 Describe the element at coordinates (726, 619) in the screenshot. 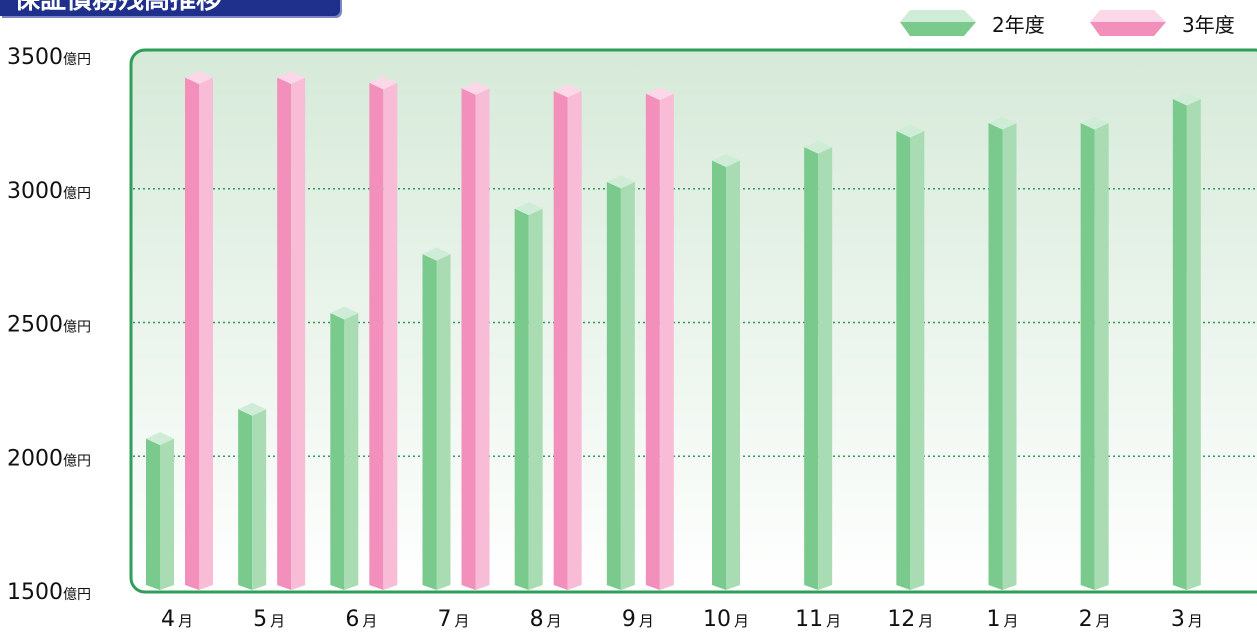

I see `x-tick-label: 10 月` at that location.